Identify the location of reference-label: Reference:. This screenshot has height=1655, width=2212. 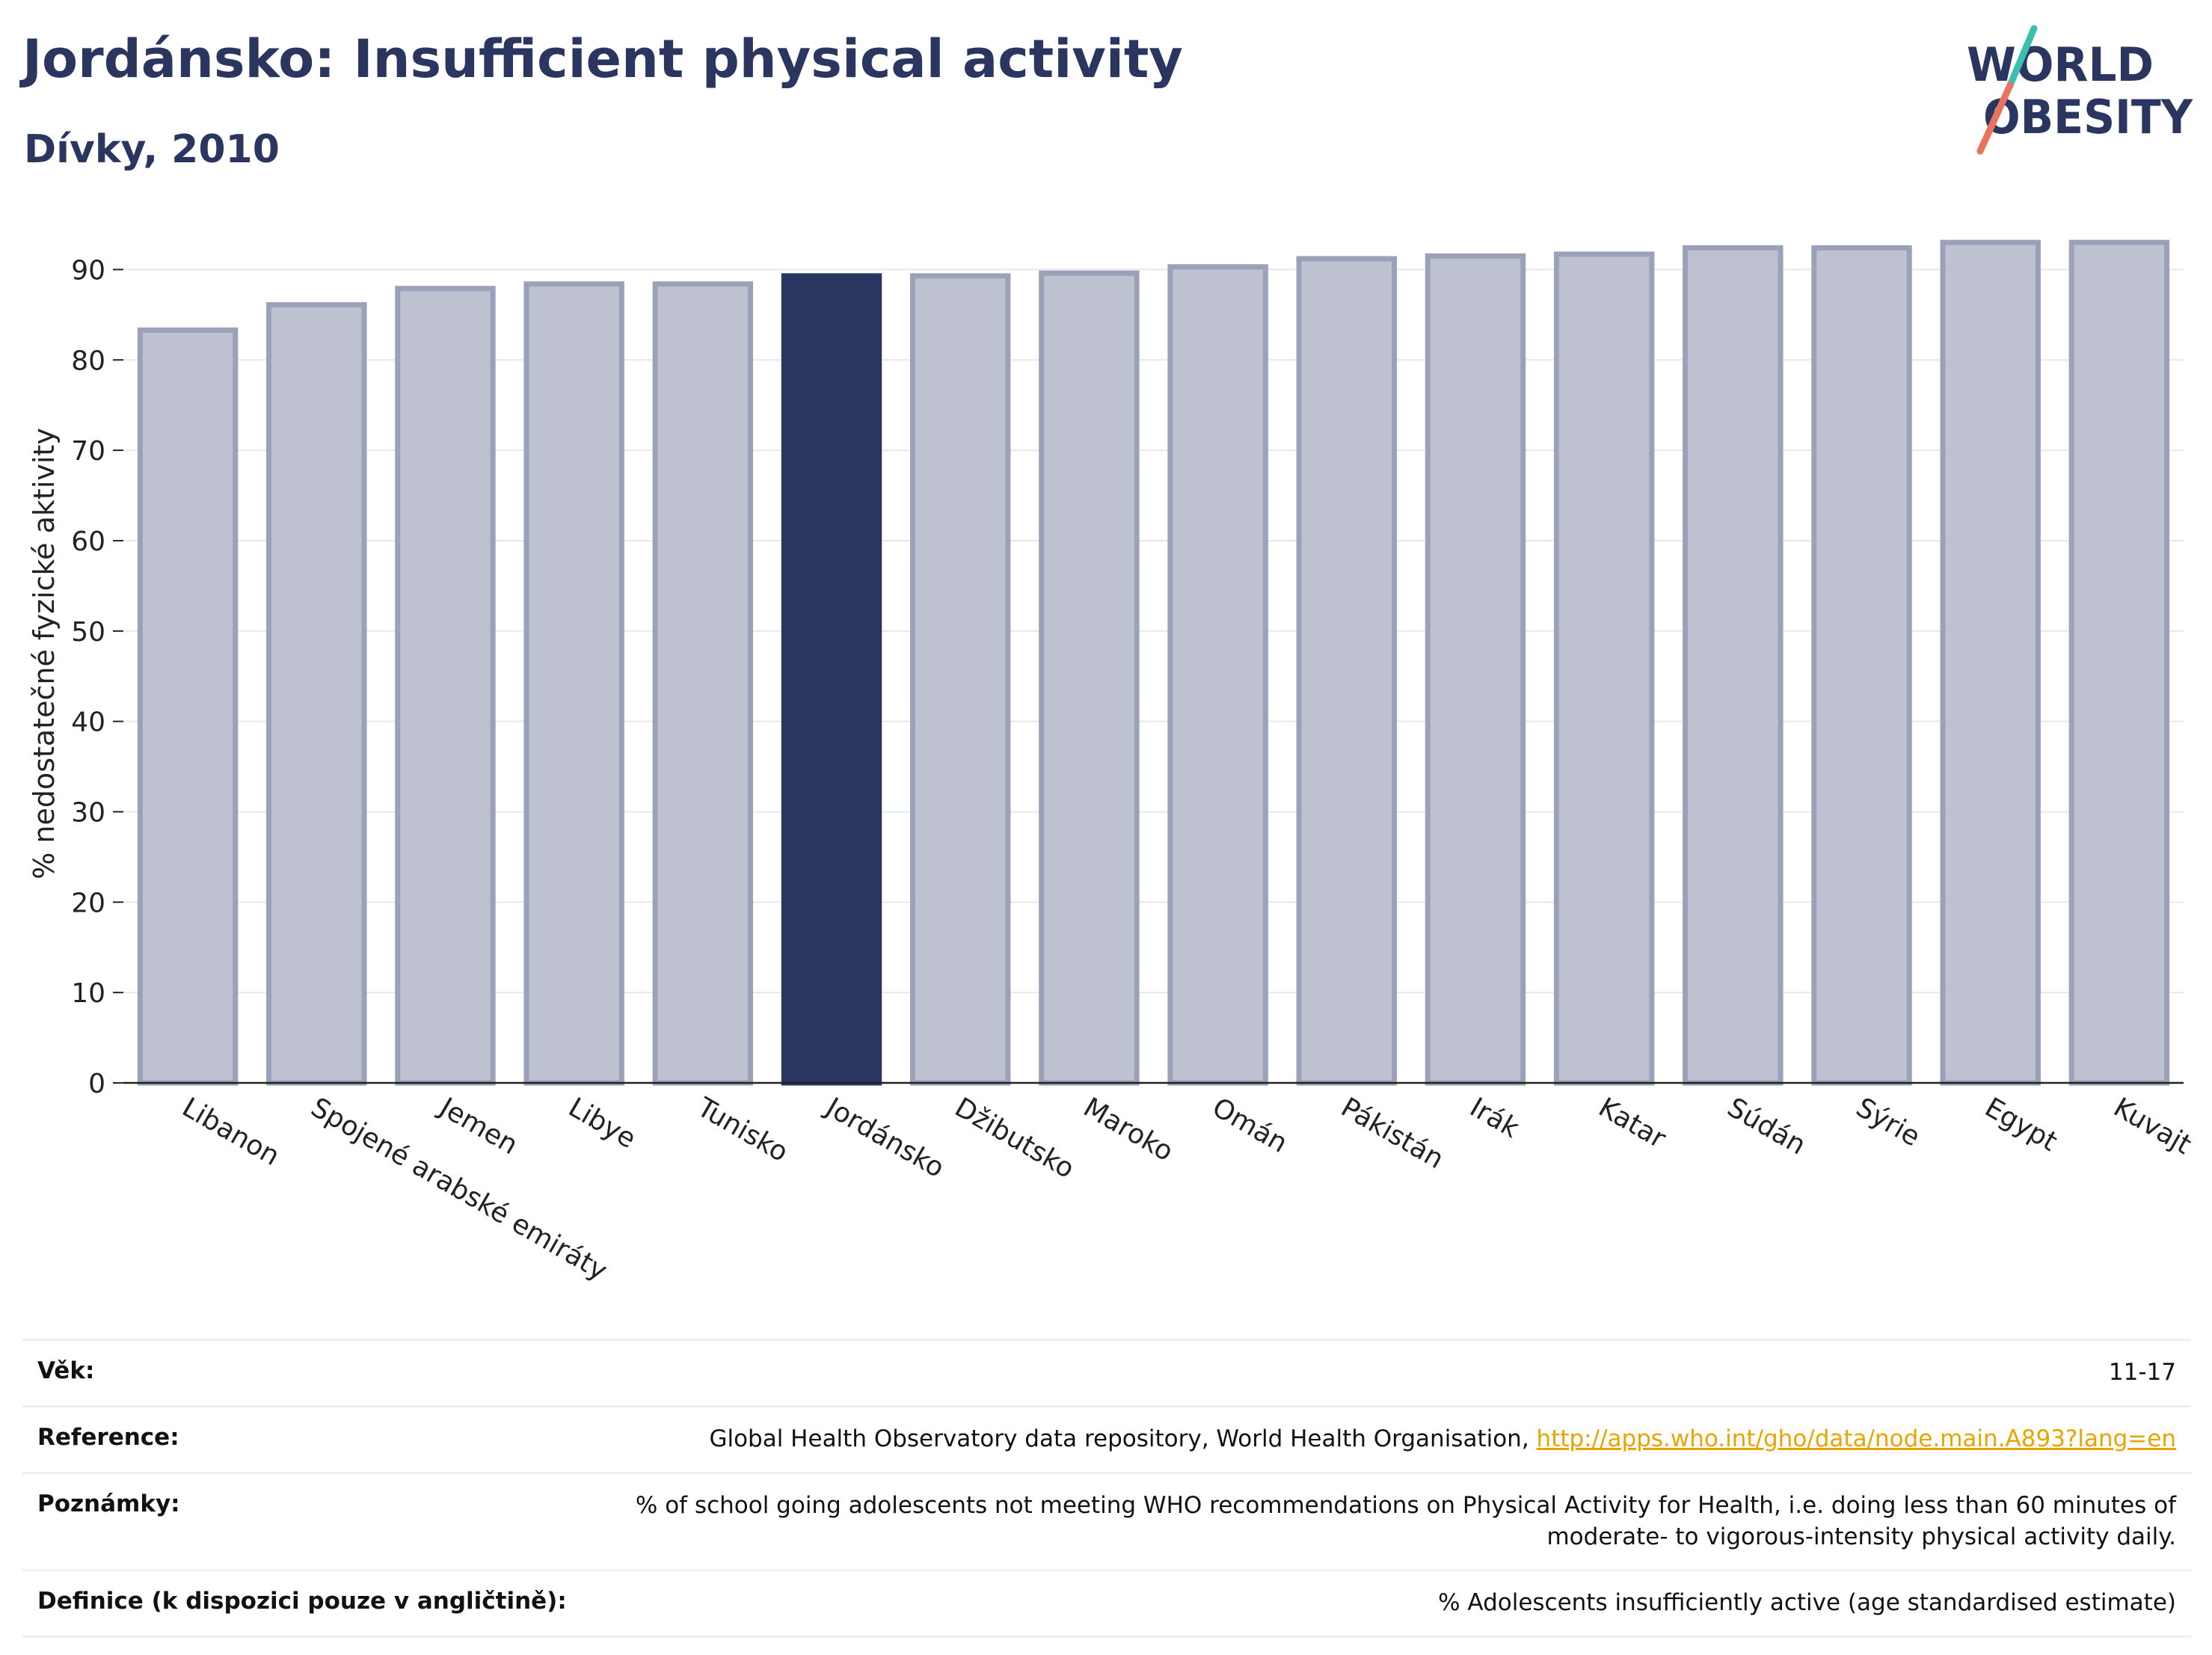
(108, 1437).